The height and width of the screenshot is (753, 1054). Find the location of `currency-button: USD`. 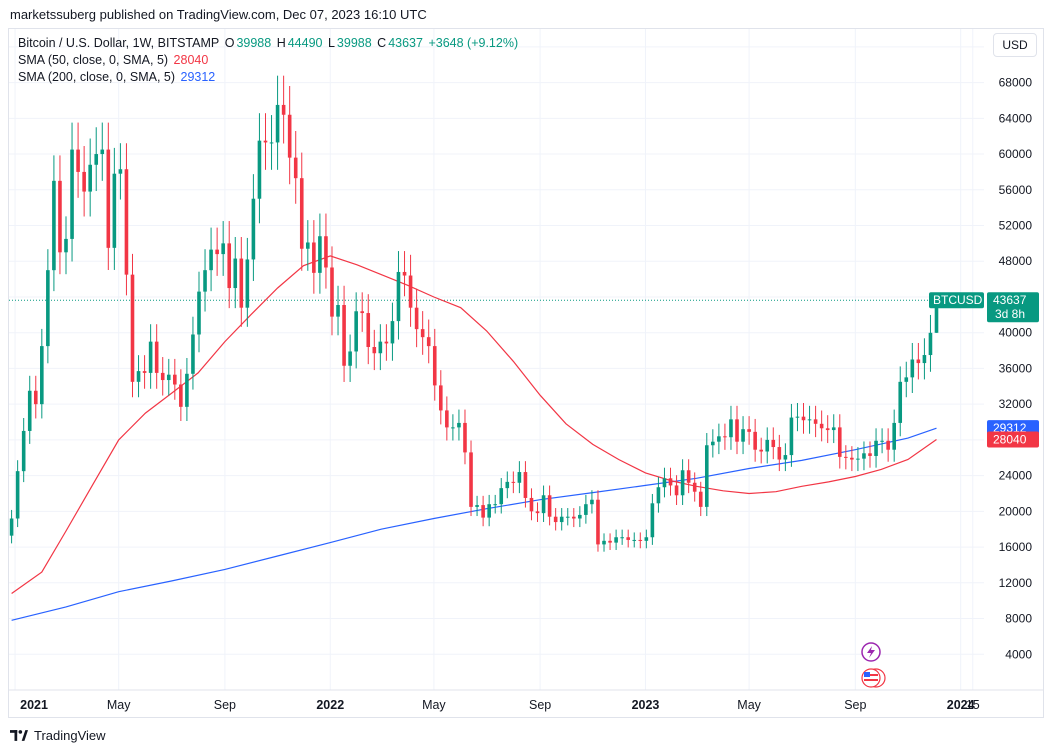

currency-button: USD is located at coordinates (1015, 45).